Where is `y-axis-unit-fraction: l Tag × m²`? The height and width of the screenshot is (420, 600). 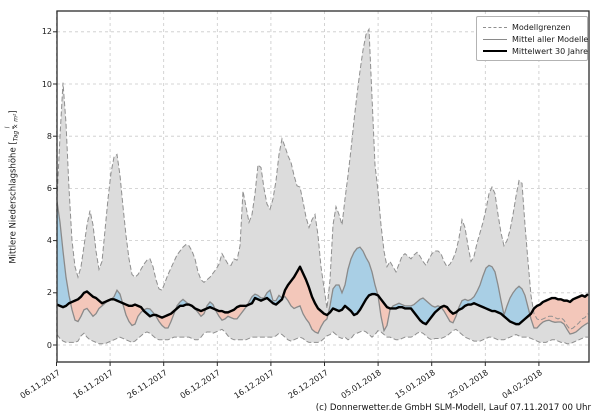 y-axis-unit-fraction: l Tag × m² is located at coordinates (13, 127).